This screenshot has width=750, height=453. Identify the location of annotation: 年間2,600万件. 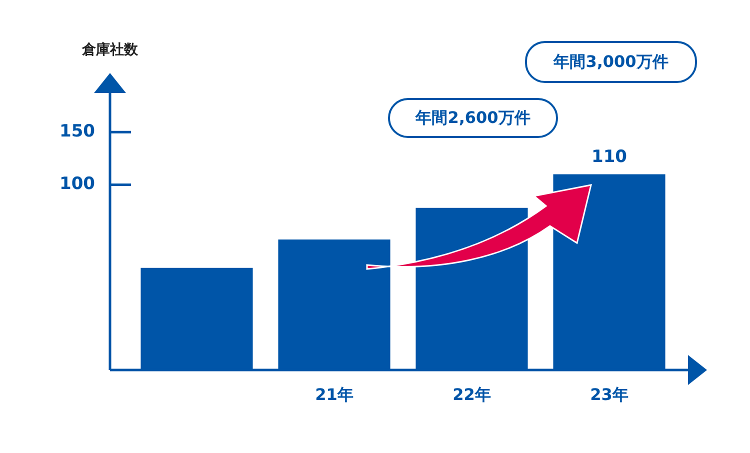
(473, 118).